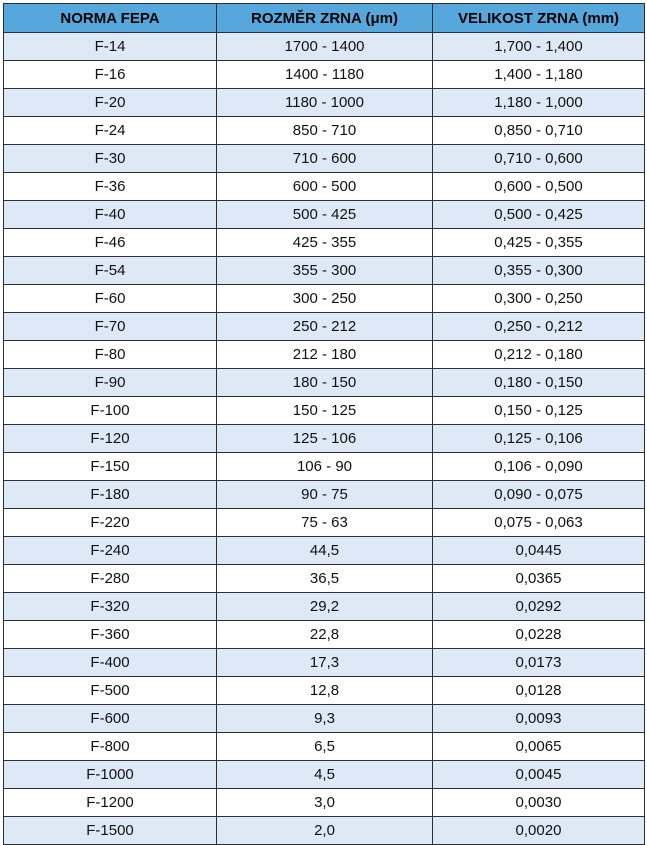 This screenshot has width=647, height=845. I want to click on cell-grain-size-mm: 0,600 - 0,500, so click(538, 186).